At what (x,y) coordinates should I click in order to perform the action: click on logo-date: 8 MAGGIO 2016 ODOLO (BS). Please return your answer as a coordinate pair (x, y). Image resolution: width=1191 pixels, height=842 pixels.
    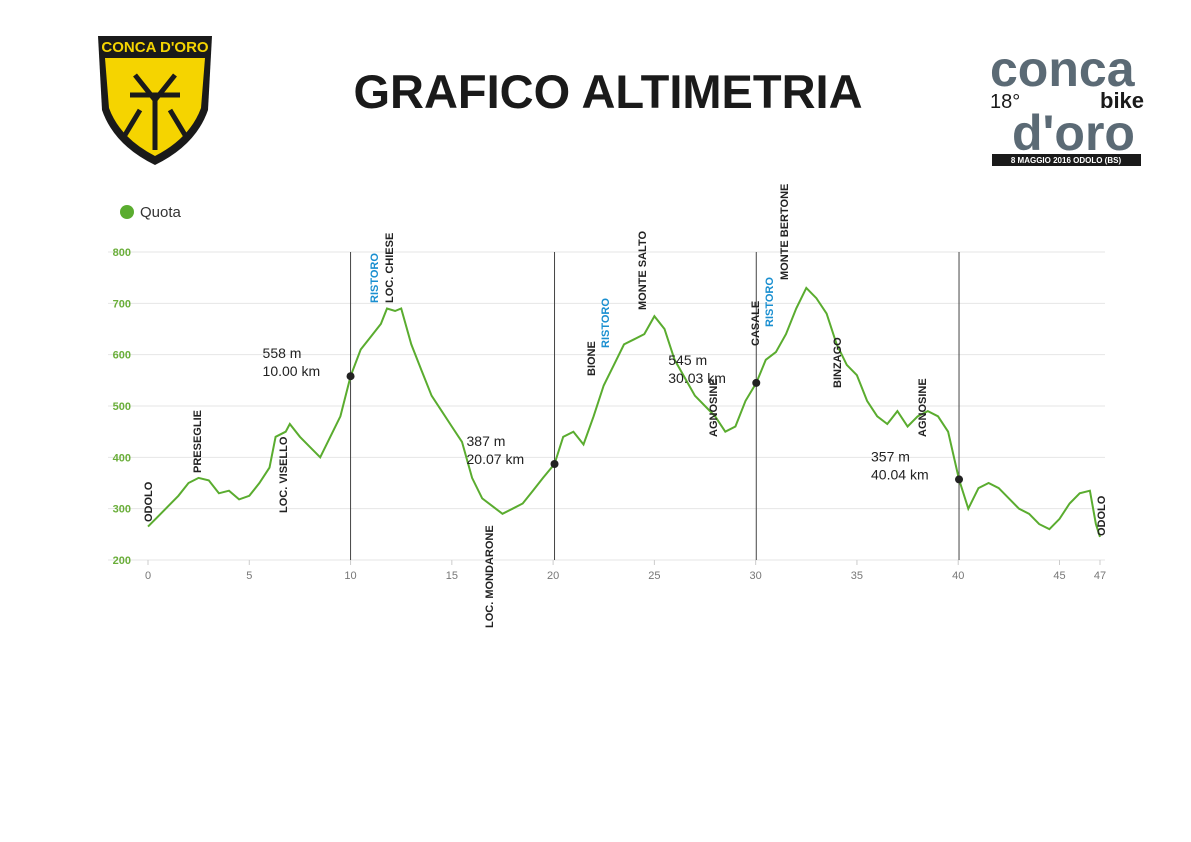
    Looking at the image, I should click on (1066, 160).